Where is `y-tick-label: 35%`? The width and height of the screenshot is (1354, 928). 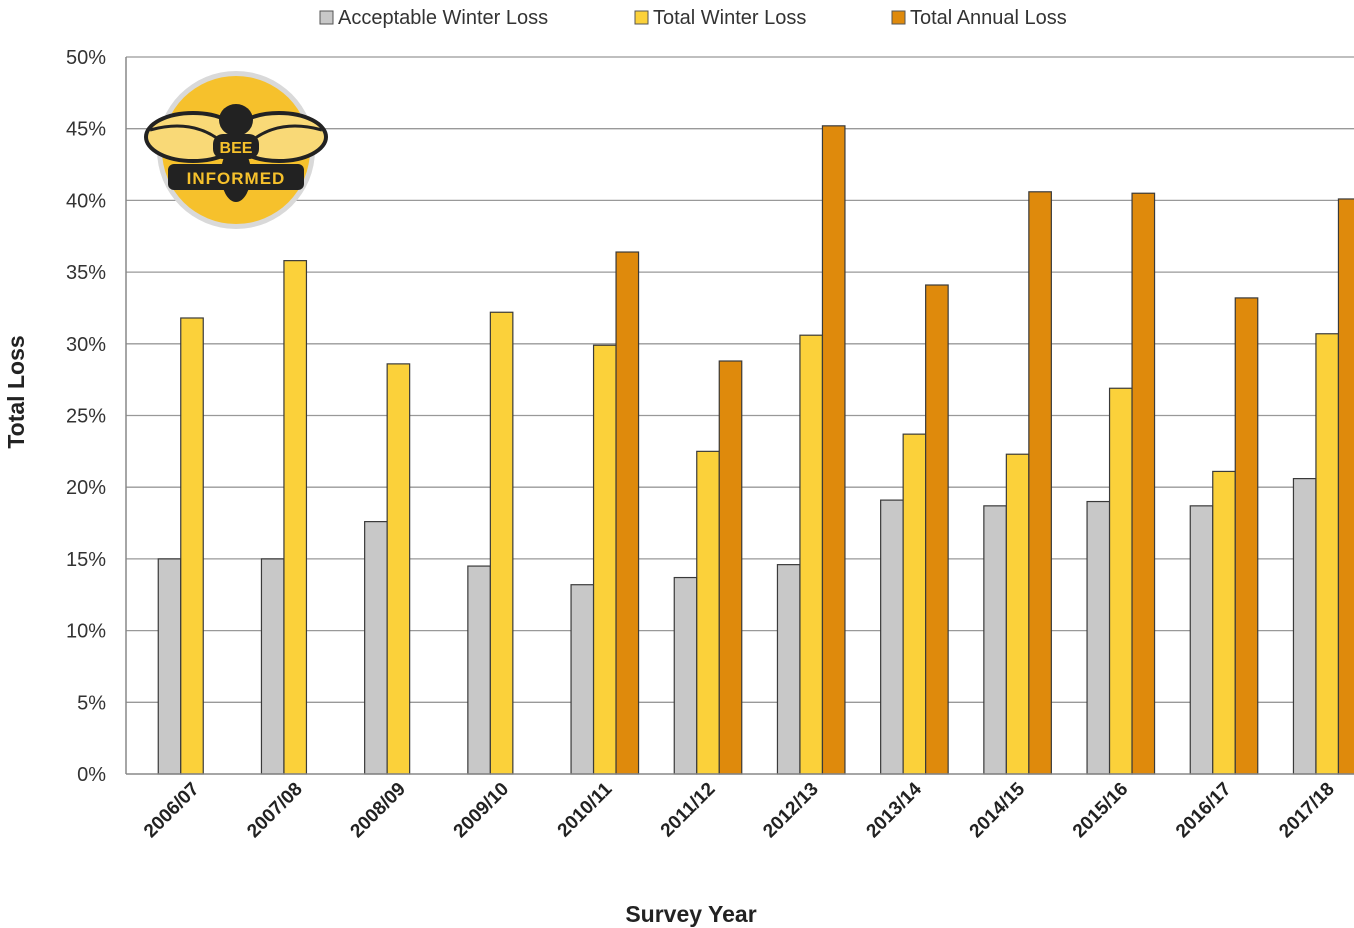
y-tick-label: 35% is located at coordinates (86, 273).